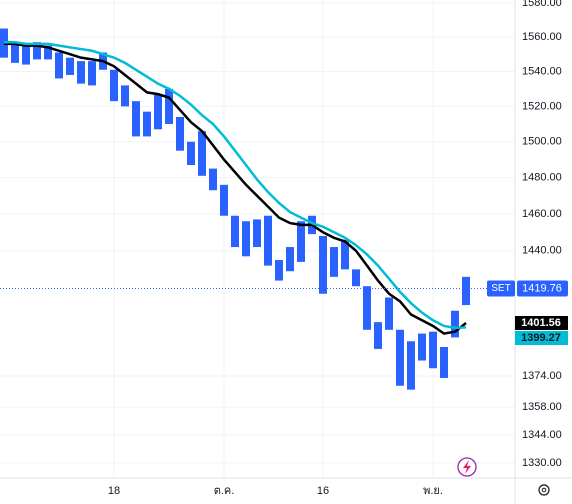  I want to click on y-tick-label: 1480.00, so click(542, 178).